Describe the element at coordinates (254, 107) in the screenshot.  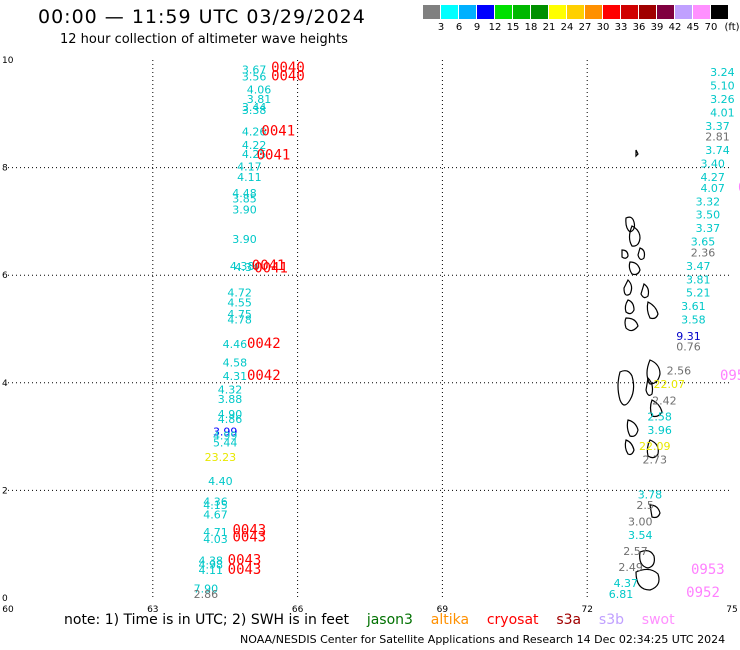
I see `wave-height-label: 3.44` at that location.